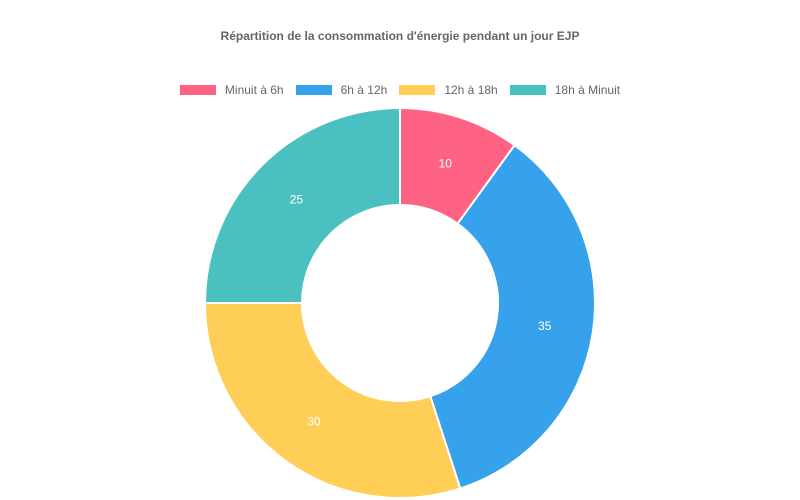 This screenshot has width=800, height=500. Describe the element at coordinates (254, 90) in the screenshot. I see `legend-label: Minuit à 6h` at that location.